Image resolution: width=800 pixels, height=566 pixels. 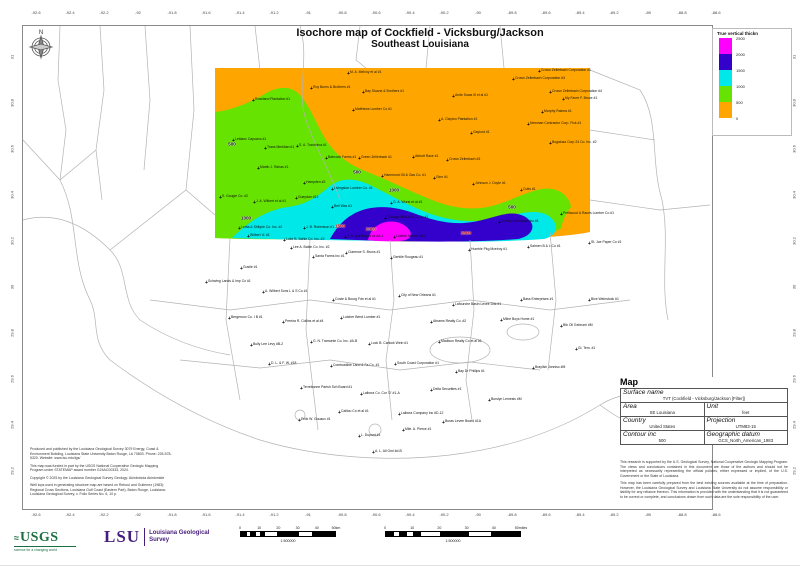 I want to click on well-label: J. B. Robertson #1, so click(x=320, y=227).